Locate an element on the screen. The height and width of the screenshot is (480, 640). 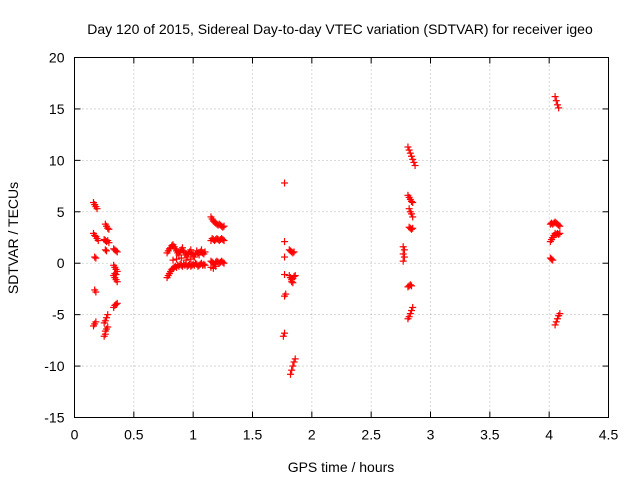
y-tick-label: 5 is located at coordinates (61, 212).